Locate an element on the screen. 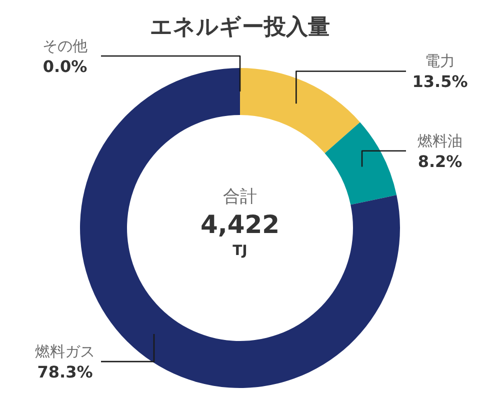  data-label: 8.2% is located at coordinates (440, 161).